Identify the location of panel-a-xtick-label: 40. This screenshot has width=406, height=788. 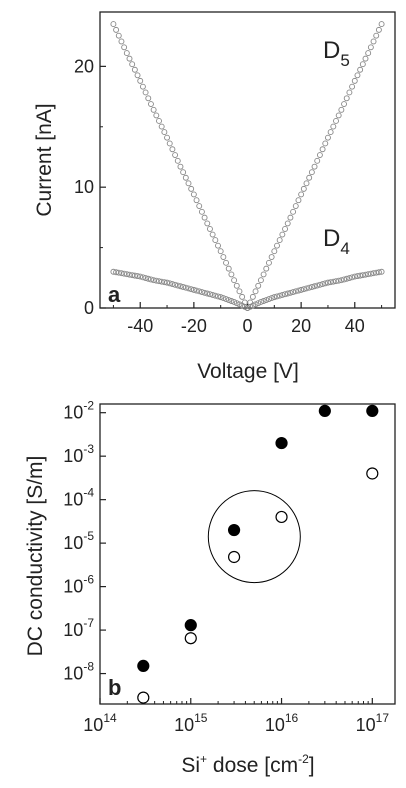
(355, 326).